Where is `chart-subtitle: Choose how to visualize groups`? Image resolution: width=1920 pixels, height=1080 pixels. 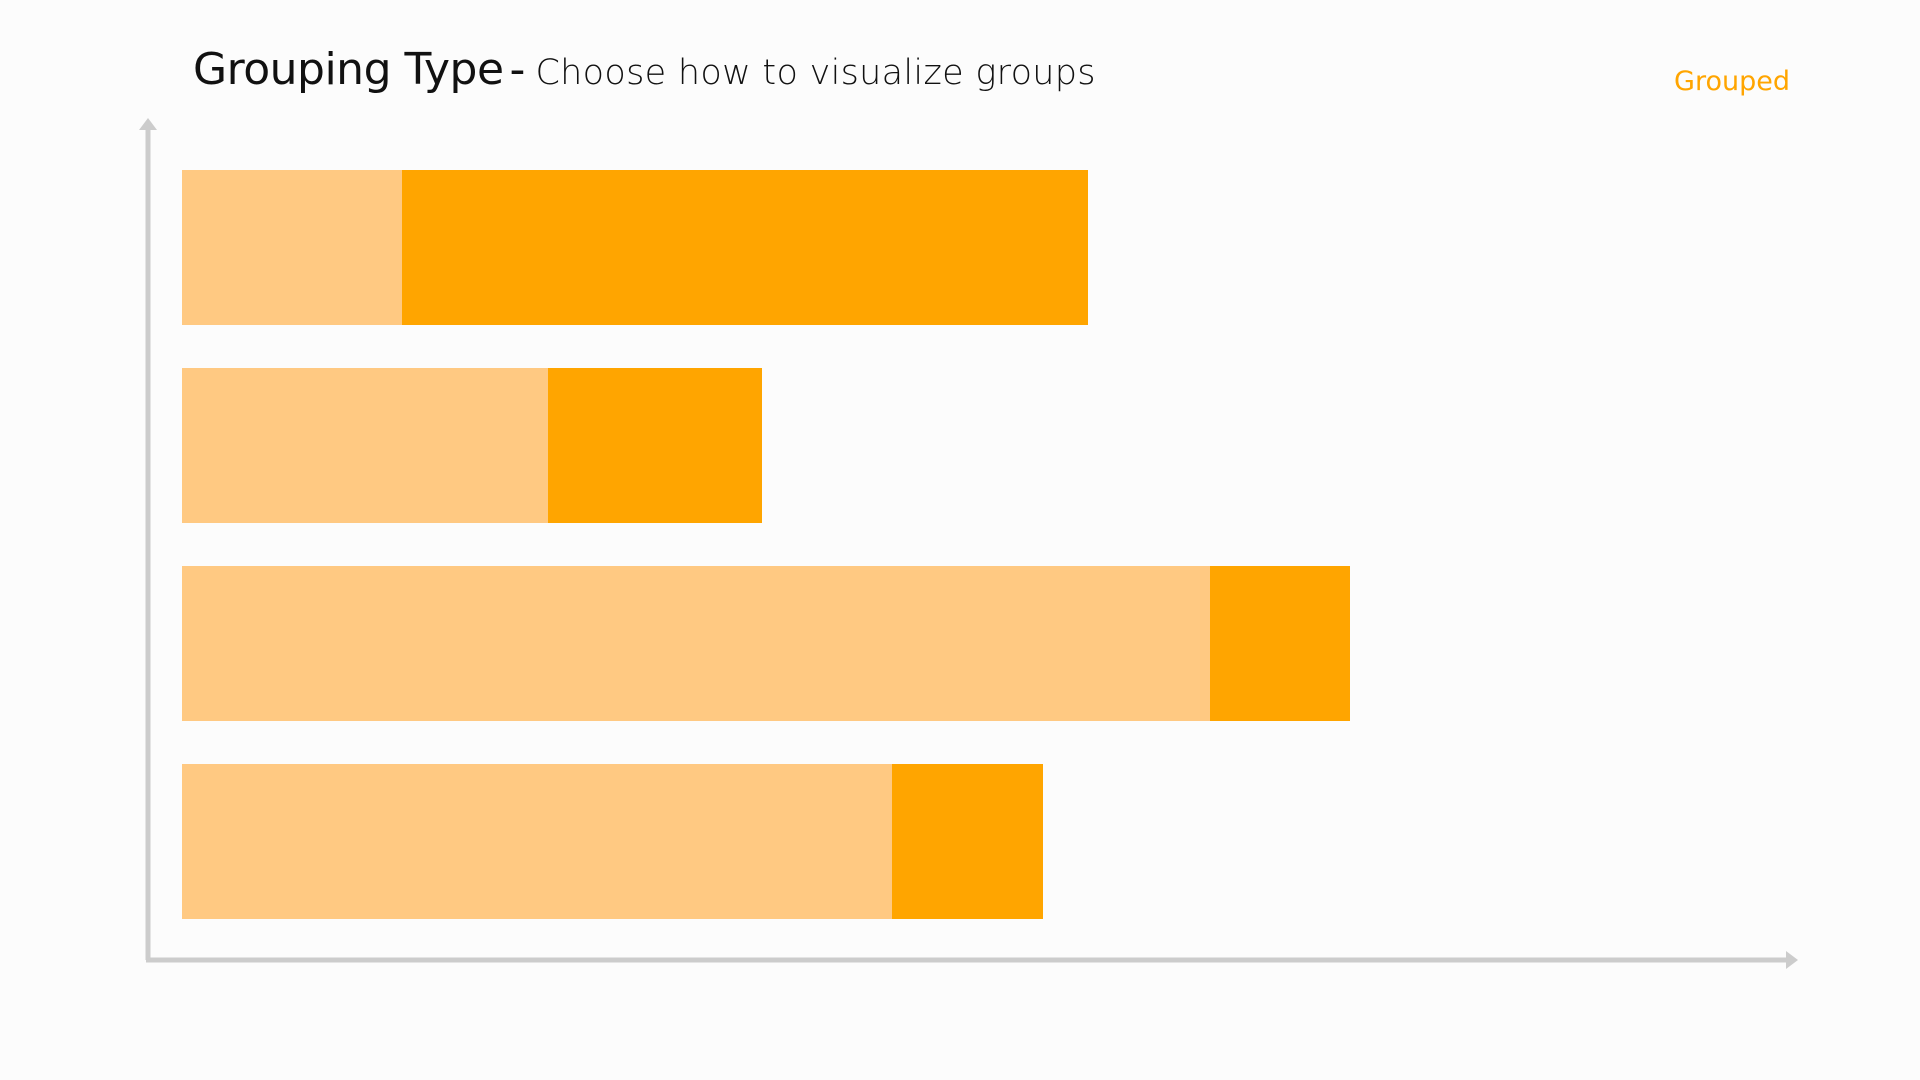 chart-subtitle: Choose how to visualize groups is located at coordinates (815, 73).